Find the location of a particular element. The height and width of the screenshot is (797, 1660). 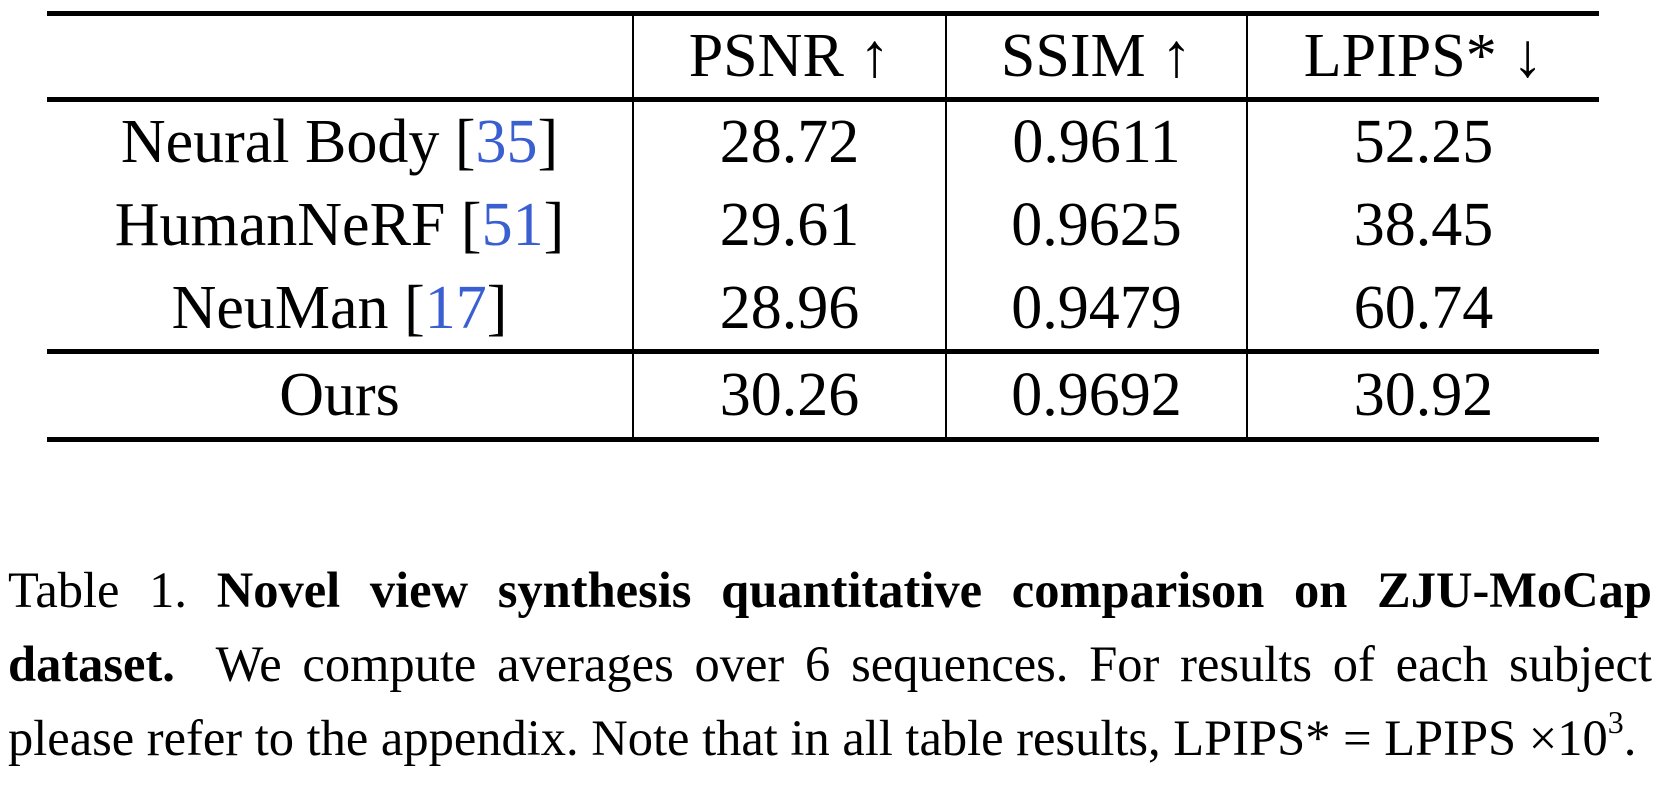

value-cell: 52.25 is located at coordinates (1422, 141).